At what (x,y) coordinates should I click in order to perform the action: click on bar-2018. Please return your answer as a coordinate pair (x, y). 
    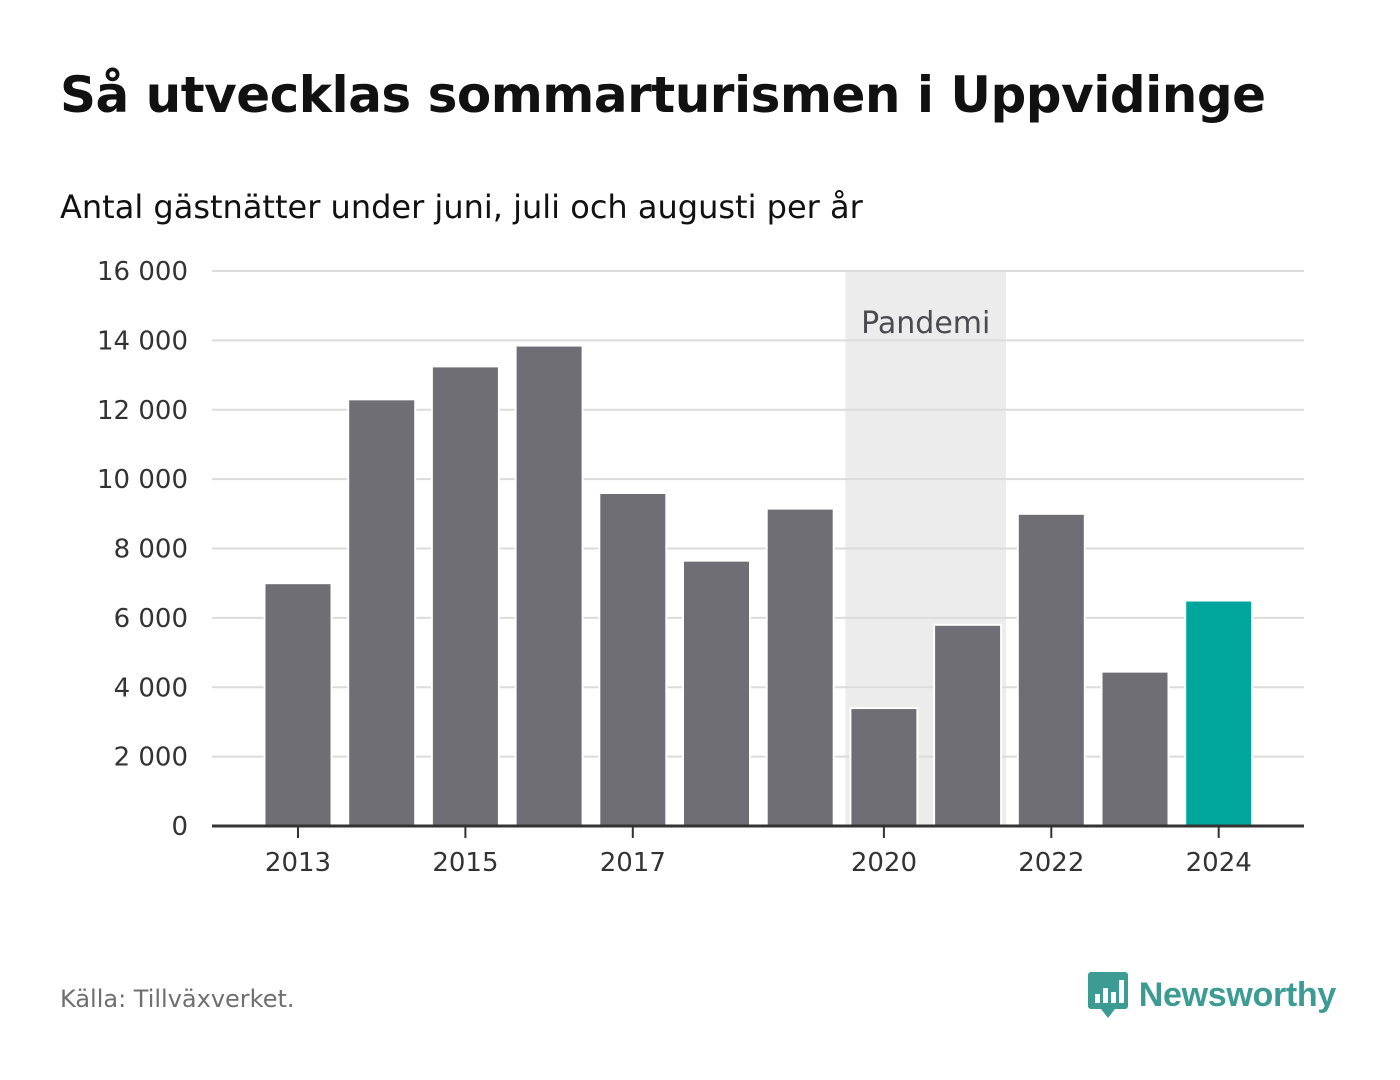
    Looking at the image, I should click on (716, 693).